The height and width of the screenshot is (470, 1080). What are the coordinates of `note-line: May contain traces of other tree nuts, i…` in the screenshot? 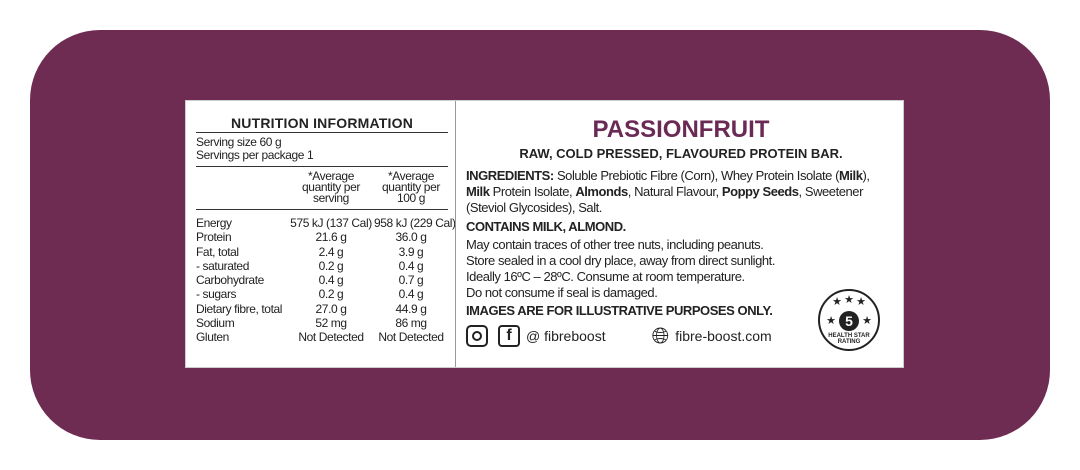 It's located at (615, 244).